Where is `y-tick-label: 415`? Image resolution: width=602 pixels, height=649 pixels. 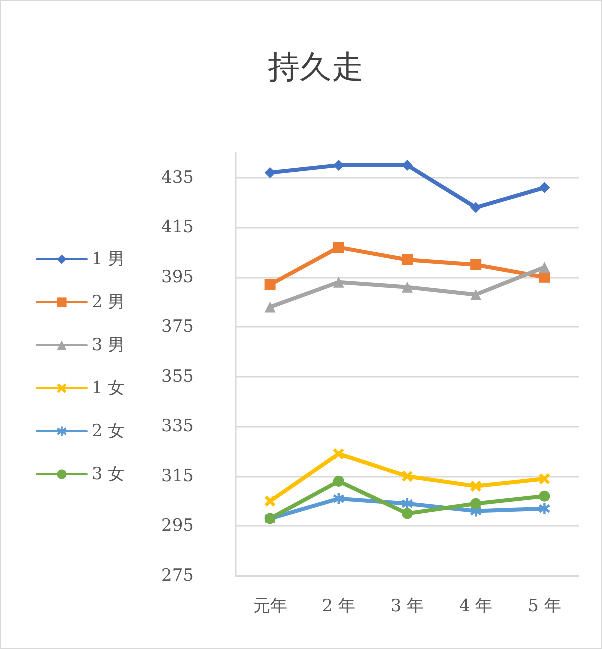 y-tick-label: 415 is located at coordinates (178, 228).